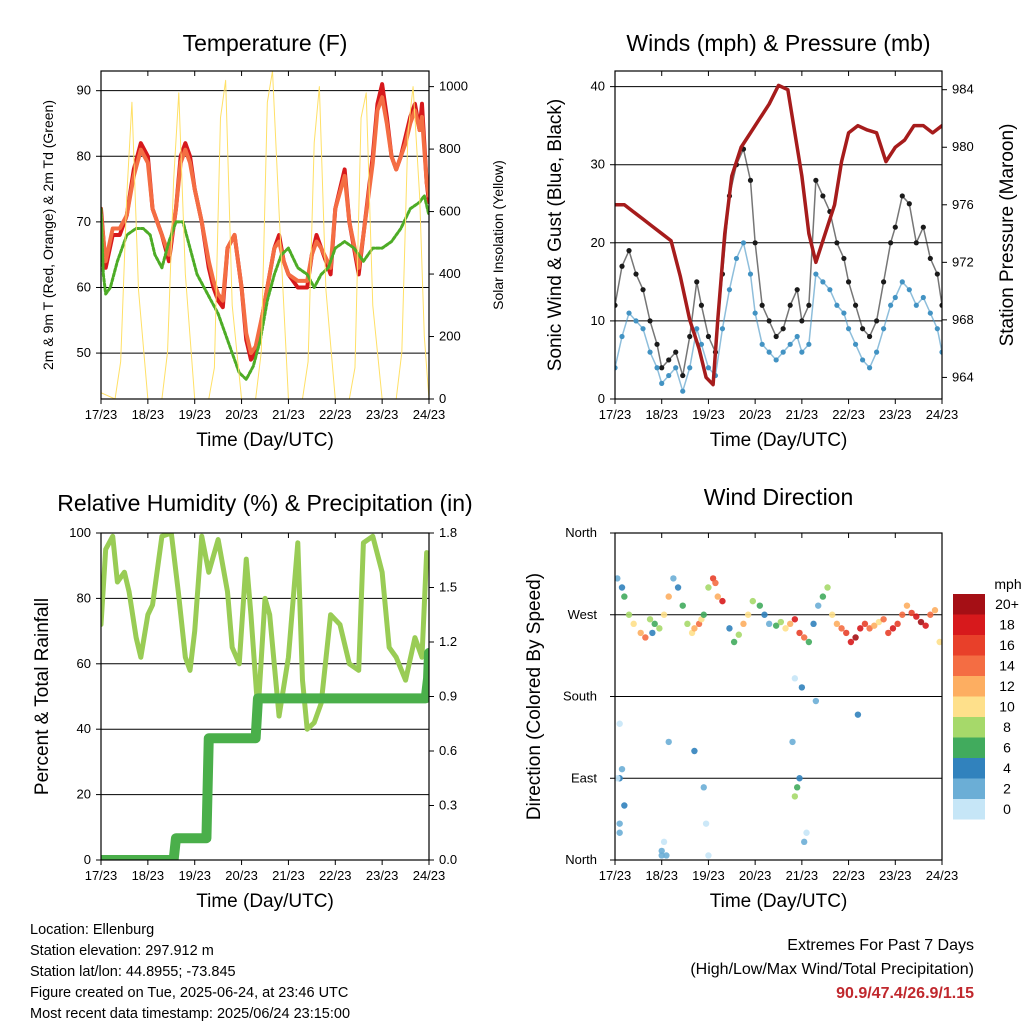  Describe the element at coordinates (942, 414) in the screenshot. I see `wind-xtick-label: 24/23` at that location.